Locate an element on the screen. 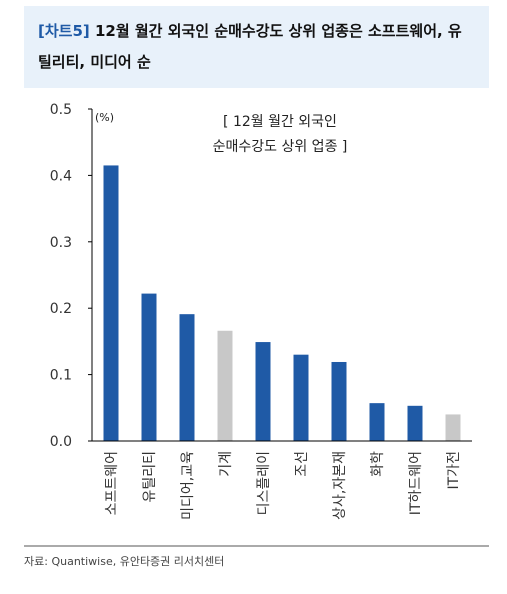 Image resolution: width=507 pixels, height=594 pixels. y-unit-label: (%) is located at coordinates (104, 117).